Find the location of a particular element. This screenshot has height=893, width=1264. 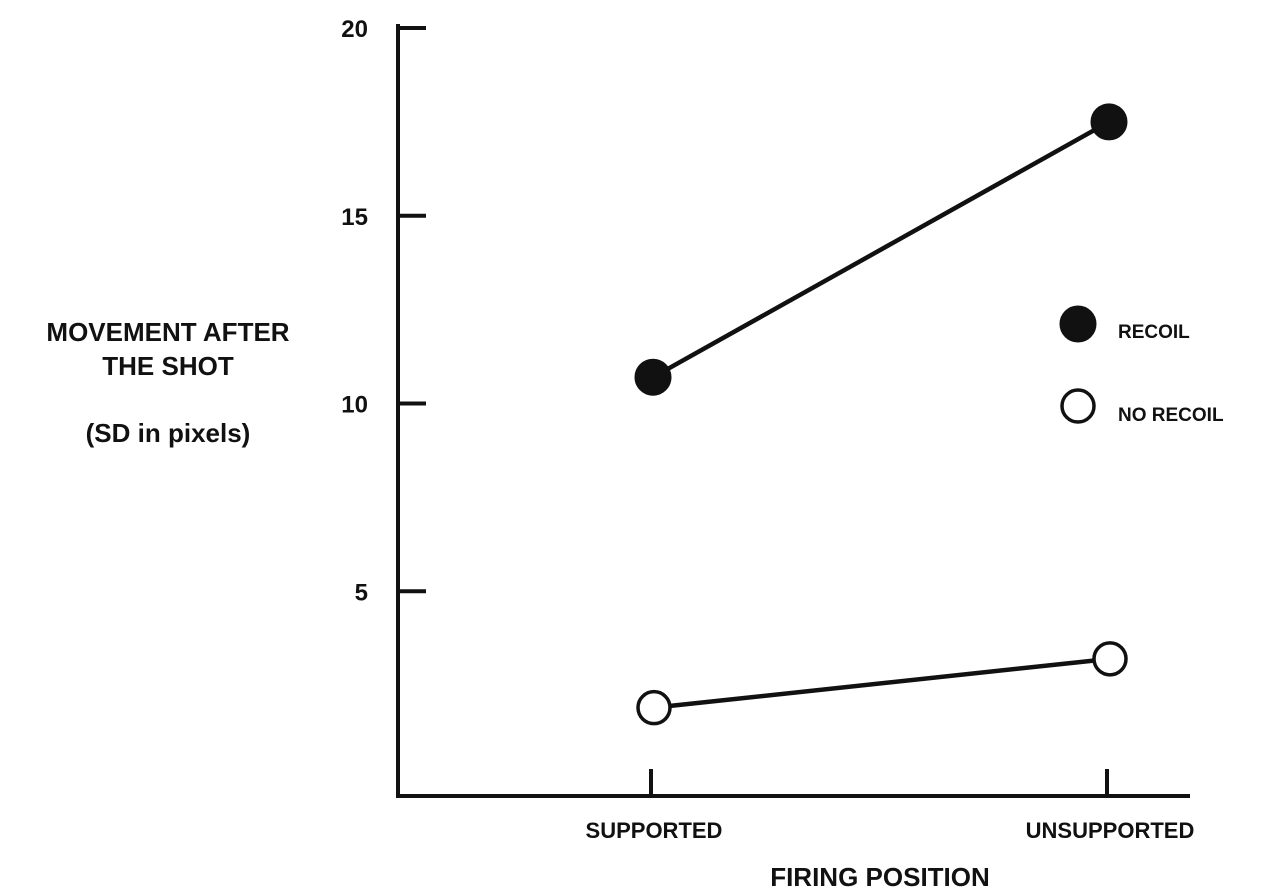

x-tick-label-unsupported: UNSUPPORTED is located at coordinates (1110, 830).